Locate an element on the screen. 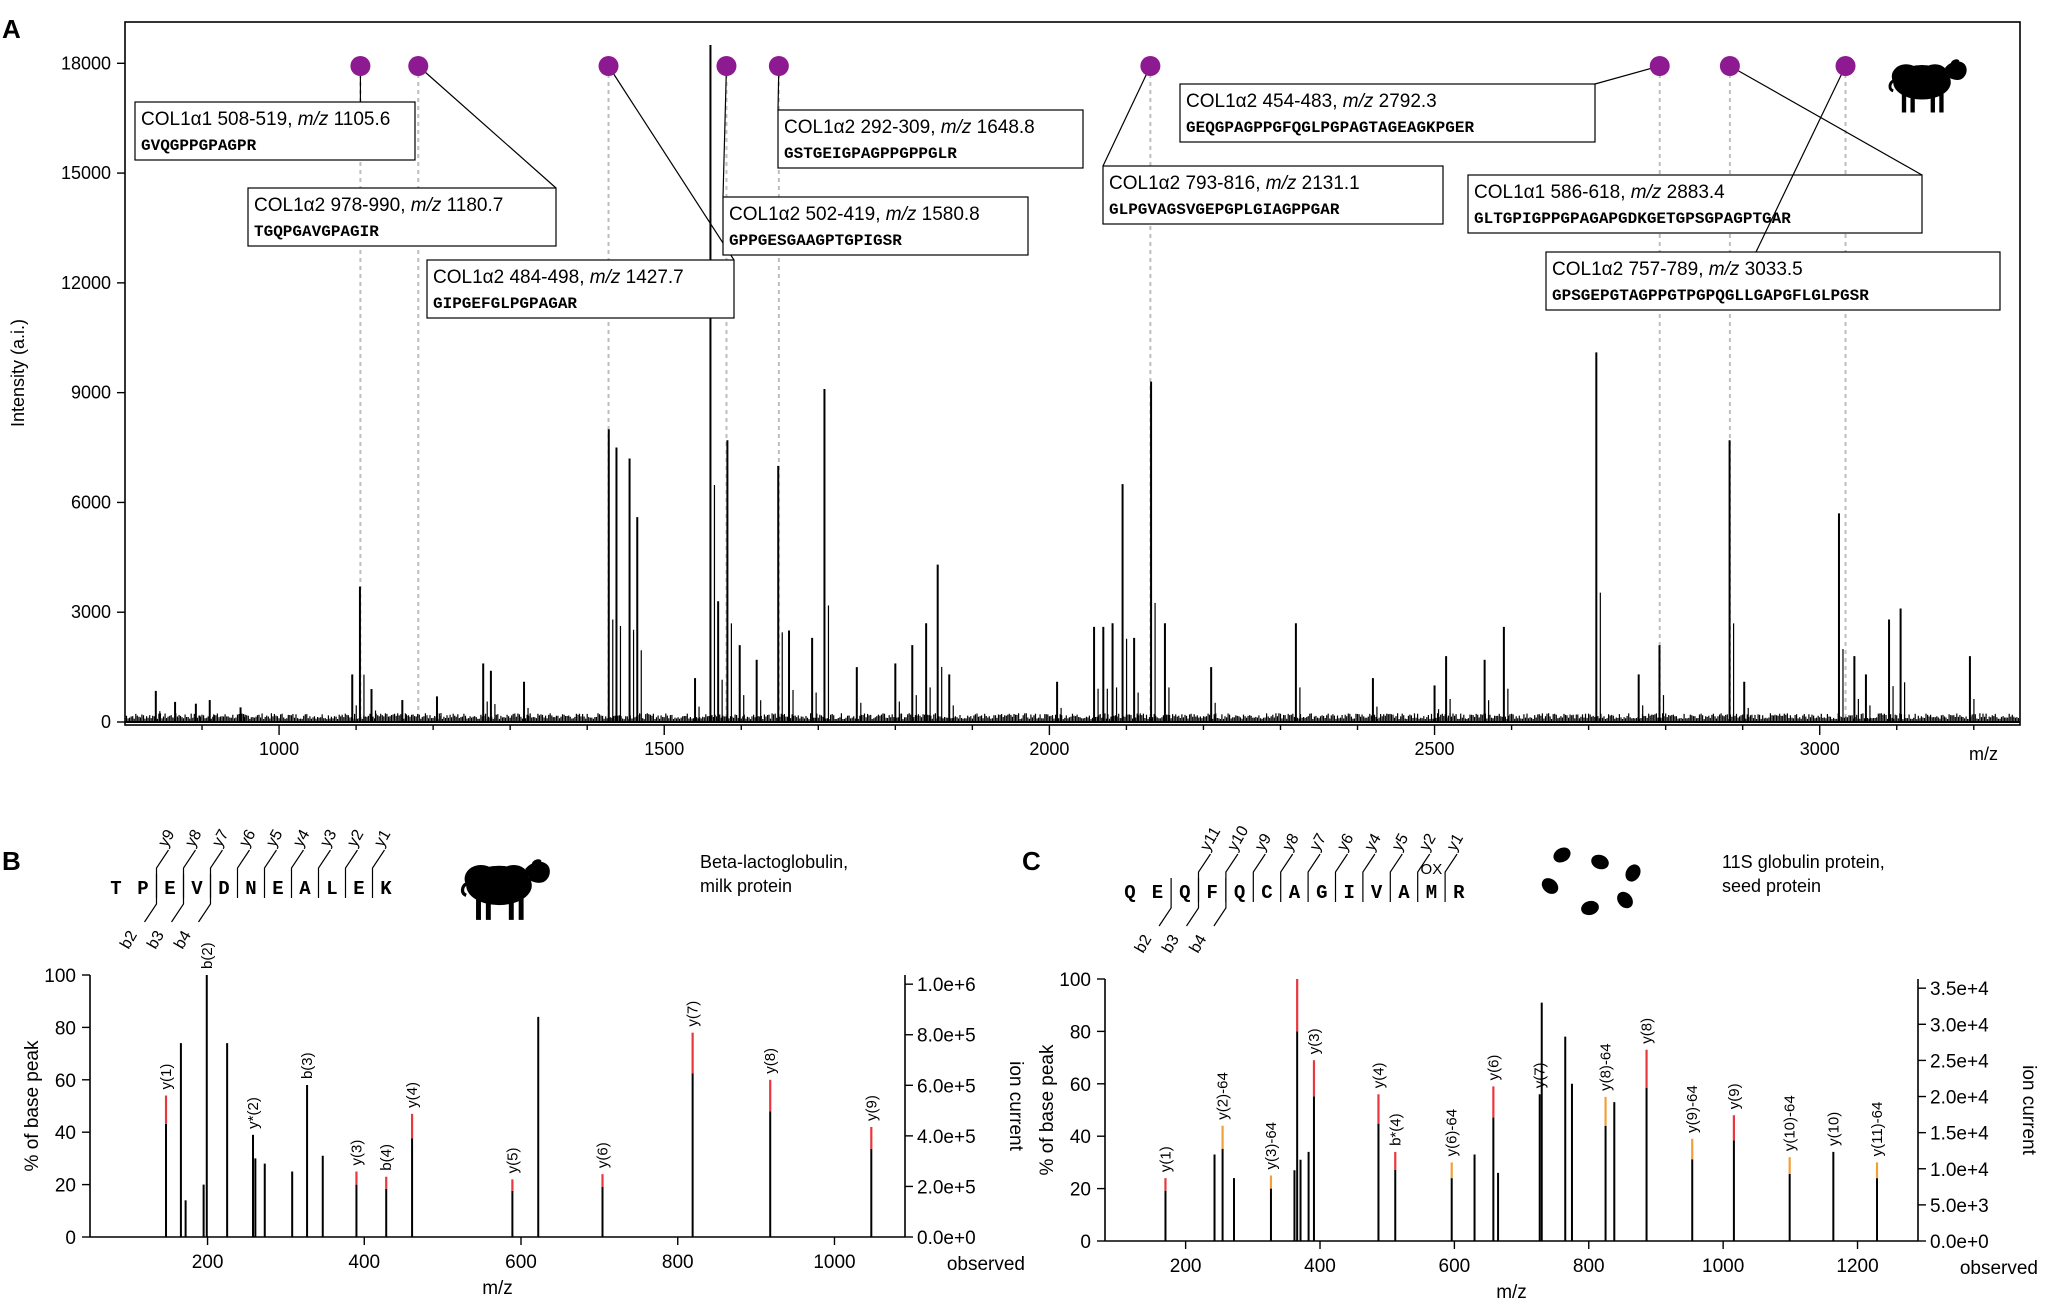 Image resolution: width=2048 pixels, height=1305 pixels. panel-a-y-axis: 0 3000 6000 9000 12000 15000 18000 is located at coordinates (93, 392).